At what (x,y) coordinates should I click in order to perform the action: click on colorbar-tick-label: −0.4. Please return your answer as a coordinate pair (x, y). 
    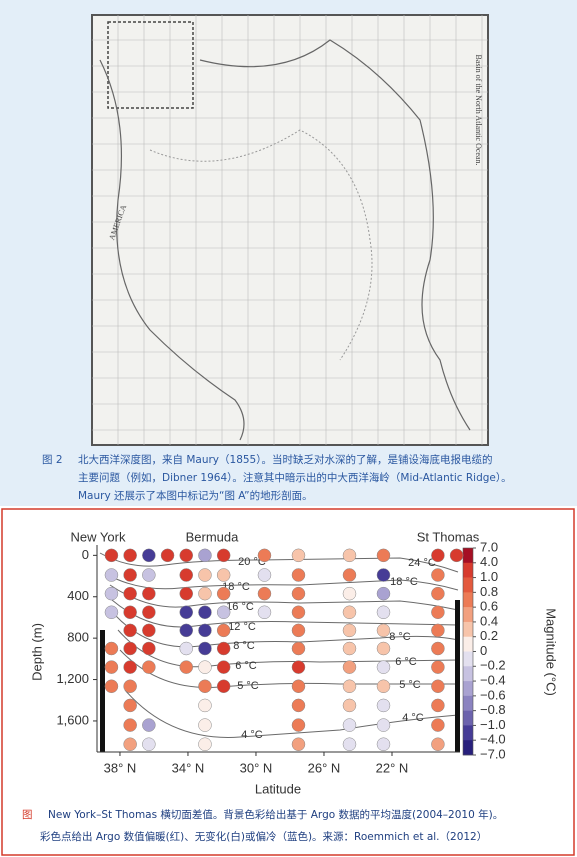
    Looking at the image, I should click on (493, 680).